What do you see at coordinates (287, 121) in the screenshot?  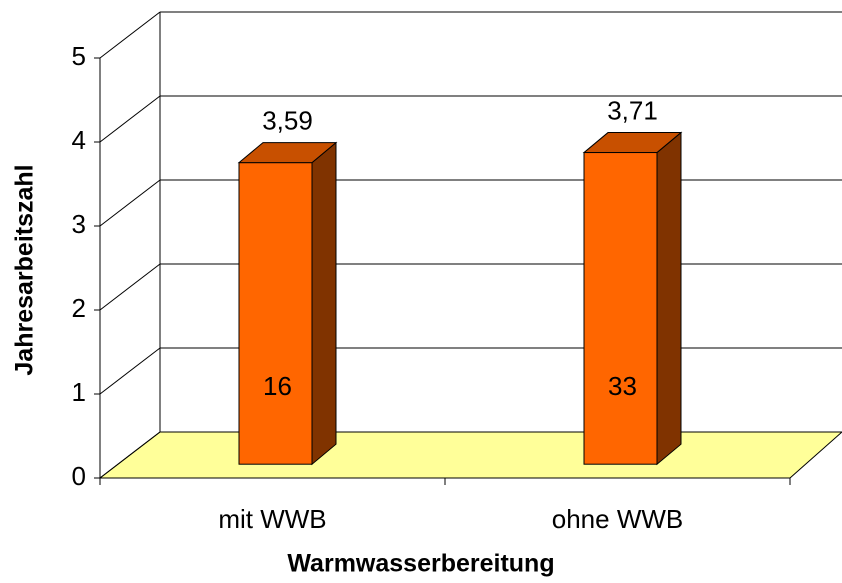 I see `value-label: 3,59` at bounding box center [287, 121].